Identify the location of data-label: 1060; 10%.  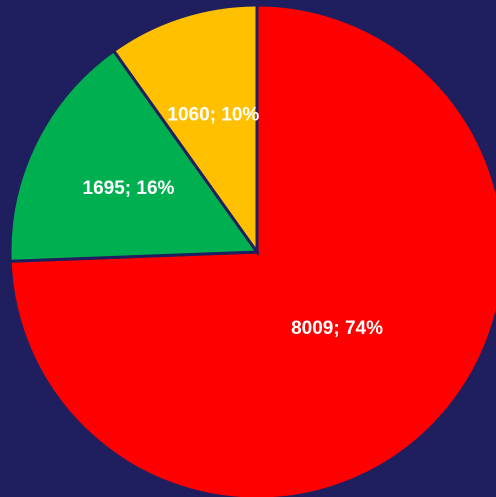
(213, 115).